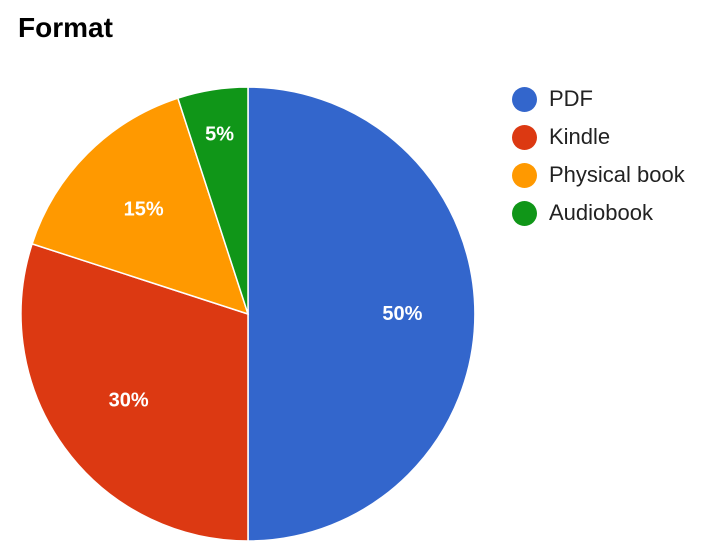 Image resolution: width=708 pixels, height=556 pixels. What do you see at coordinates (524, 99) in the screenshot?
I see `legend-swatch-pdf` at bounding box center [524, 99].